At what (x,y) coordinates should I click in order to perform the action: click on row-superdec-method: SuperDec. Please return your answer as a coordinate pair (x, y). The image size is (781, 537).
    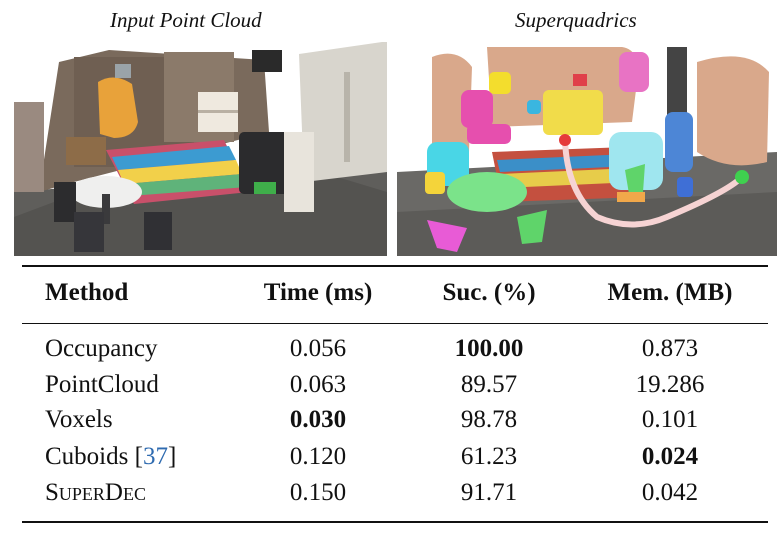
    Looking at the image, I should click on (95, 492).